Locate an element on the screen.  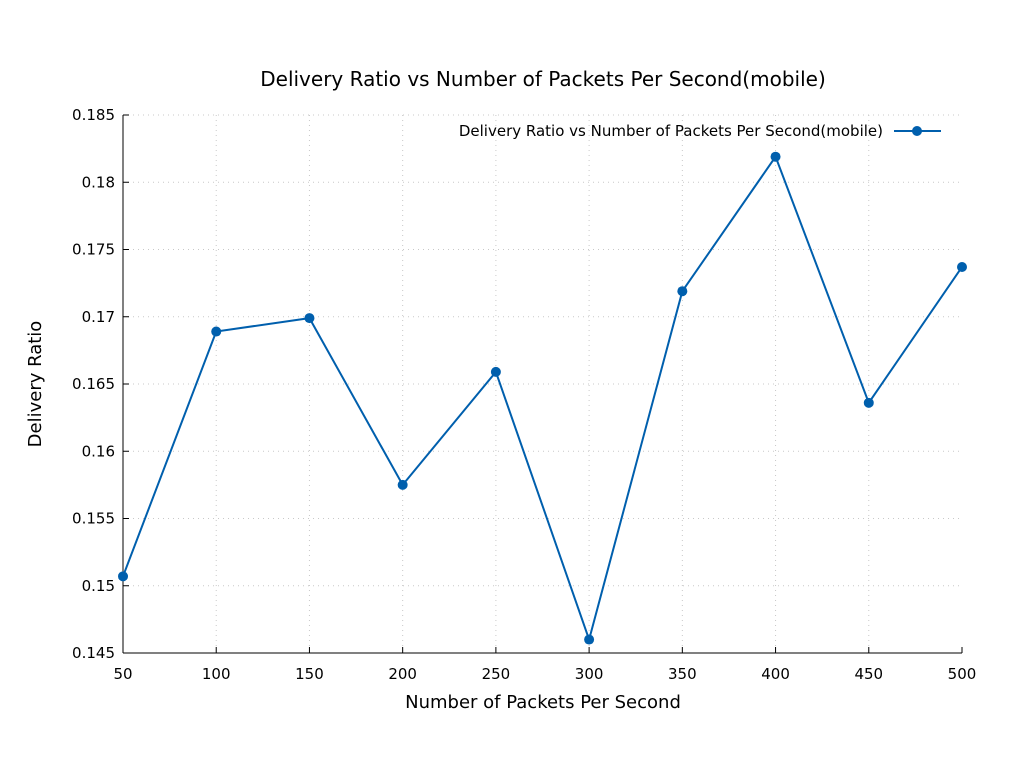
x-tick-label: 50 is located at coordinates (122, 674).